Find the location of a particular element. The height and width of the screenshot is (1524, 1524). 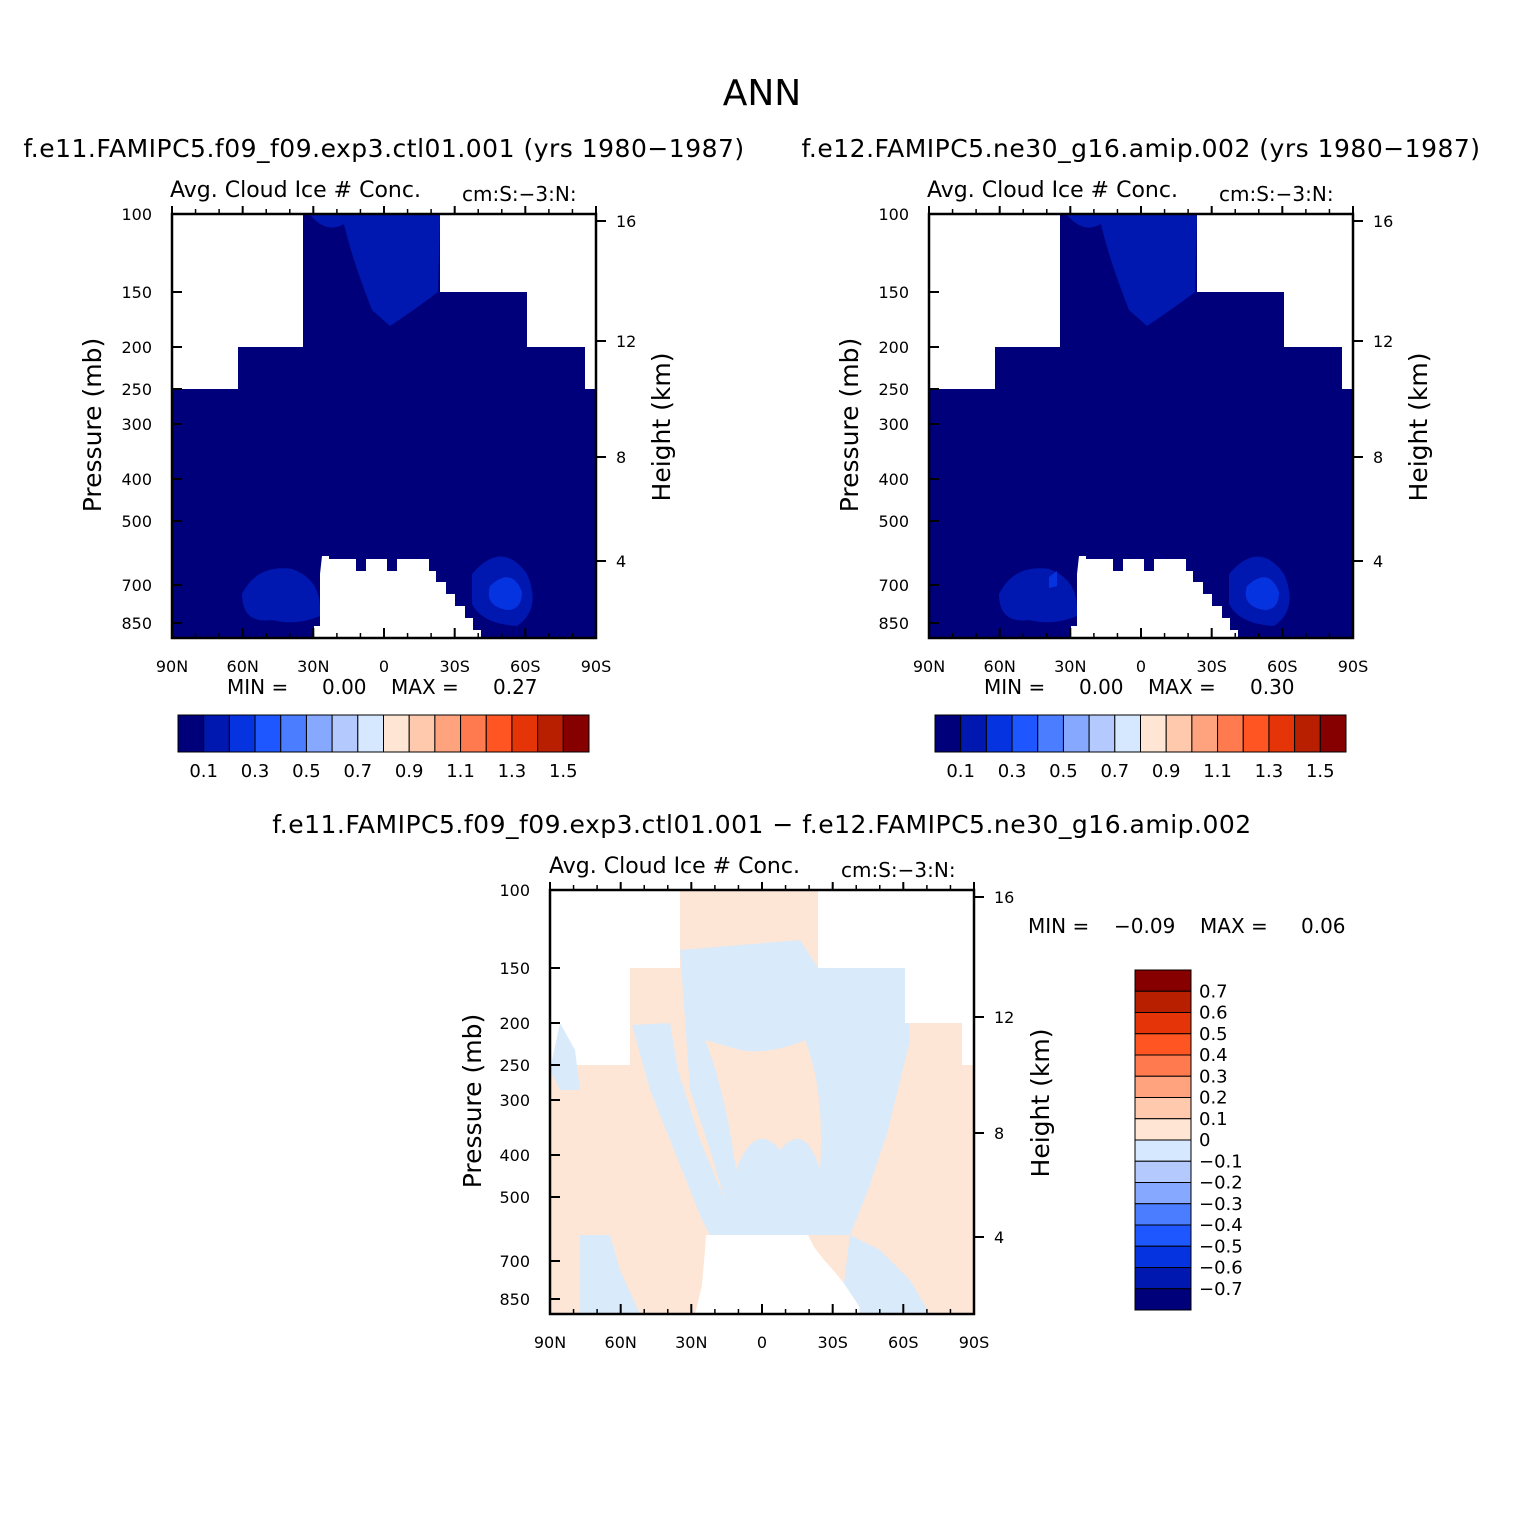

main-title: ANN is located at coordinates (762, 93).